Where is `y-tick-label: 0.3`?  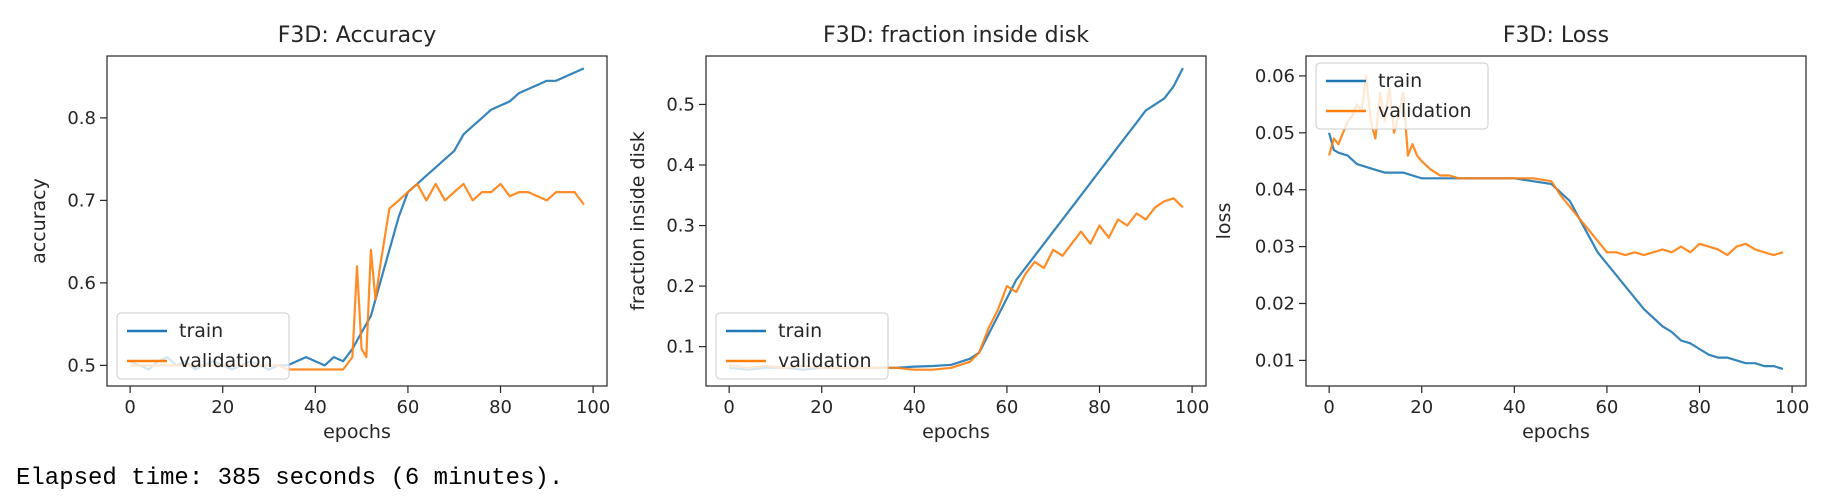
y-tick-label: 0.3 is located at coordinates (680, 226).